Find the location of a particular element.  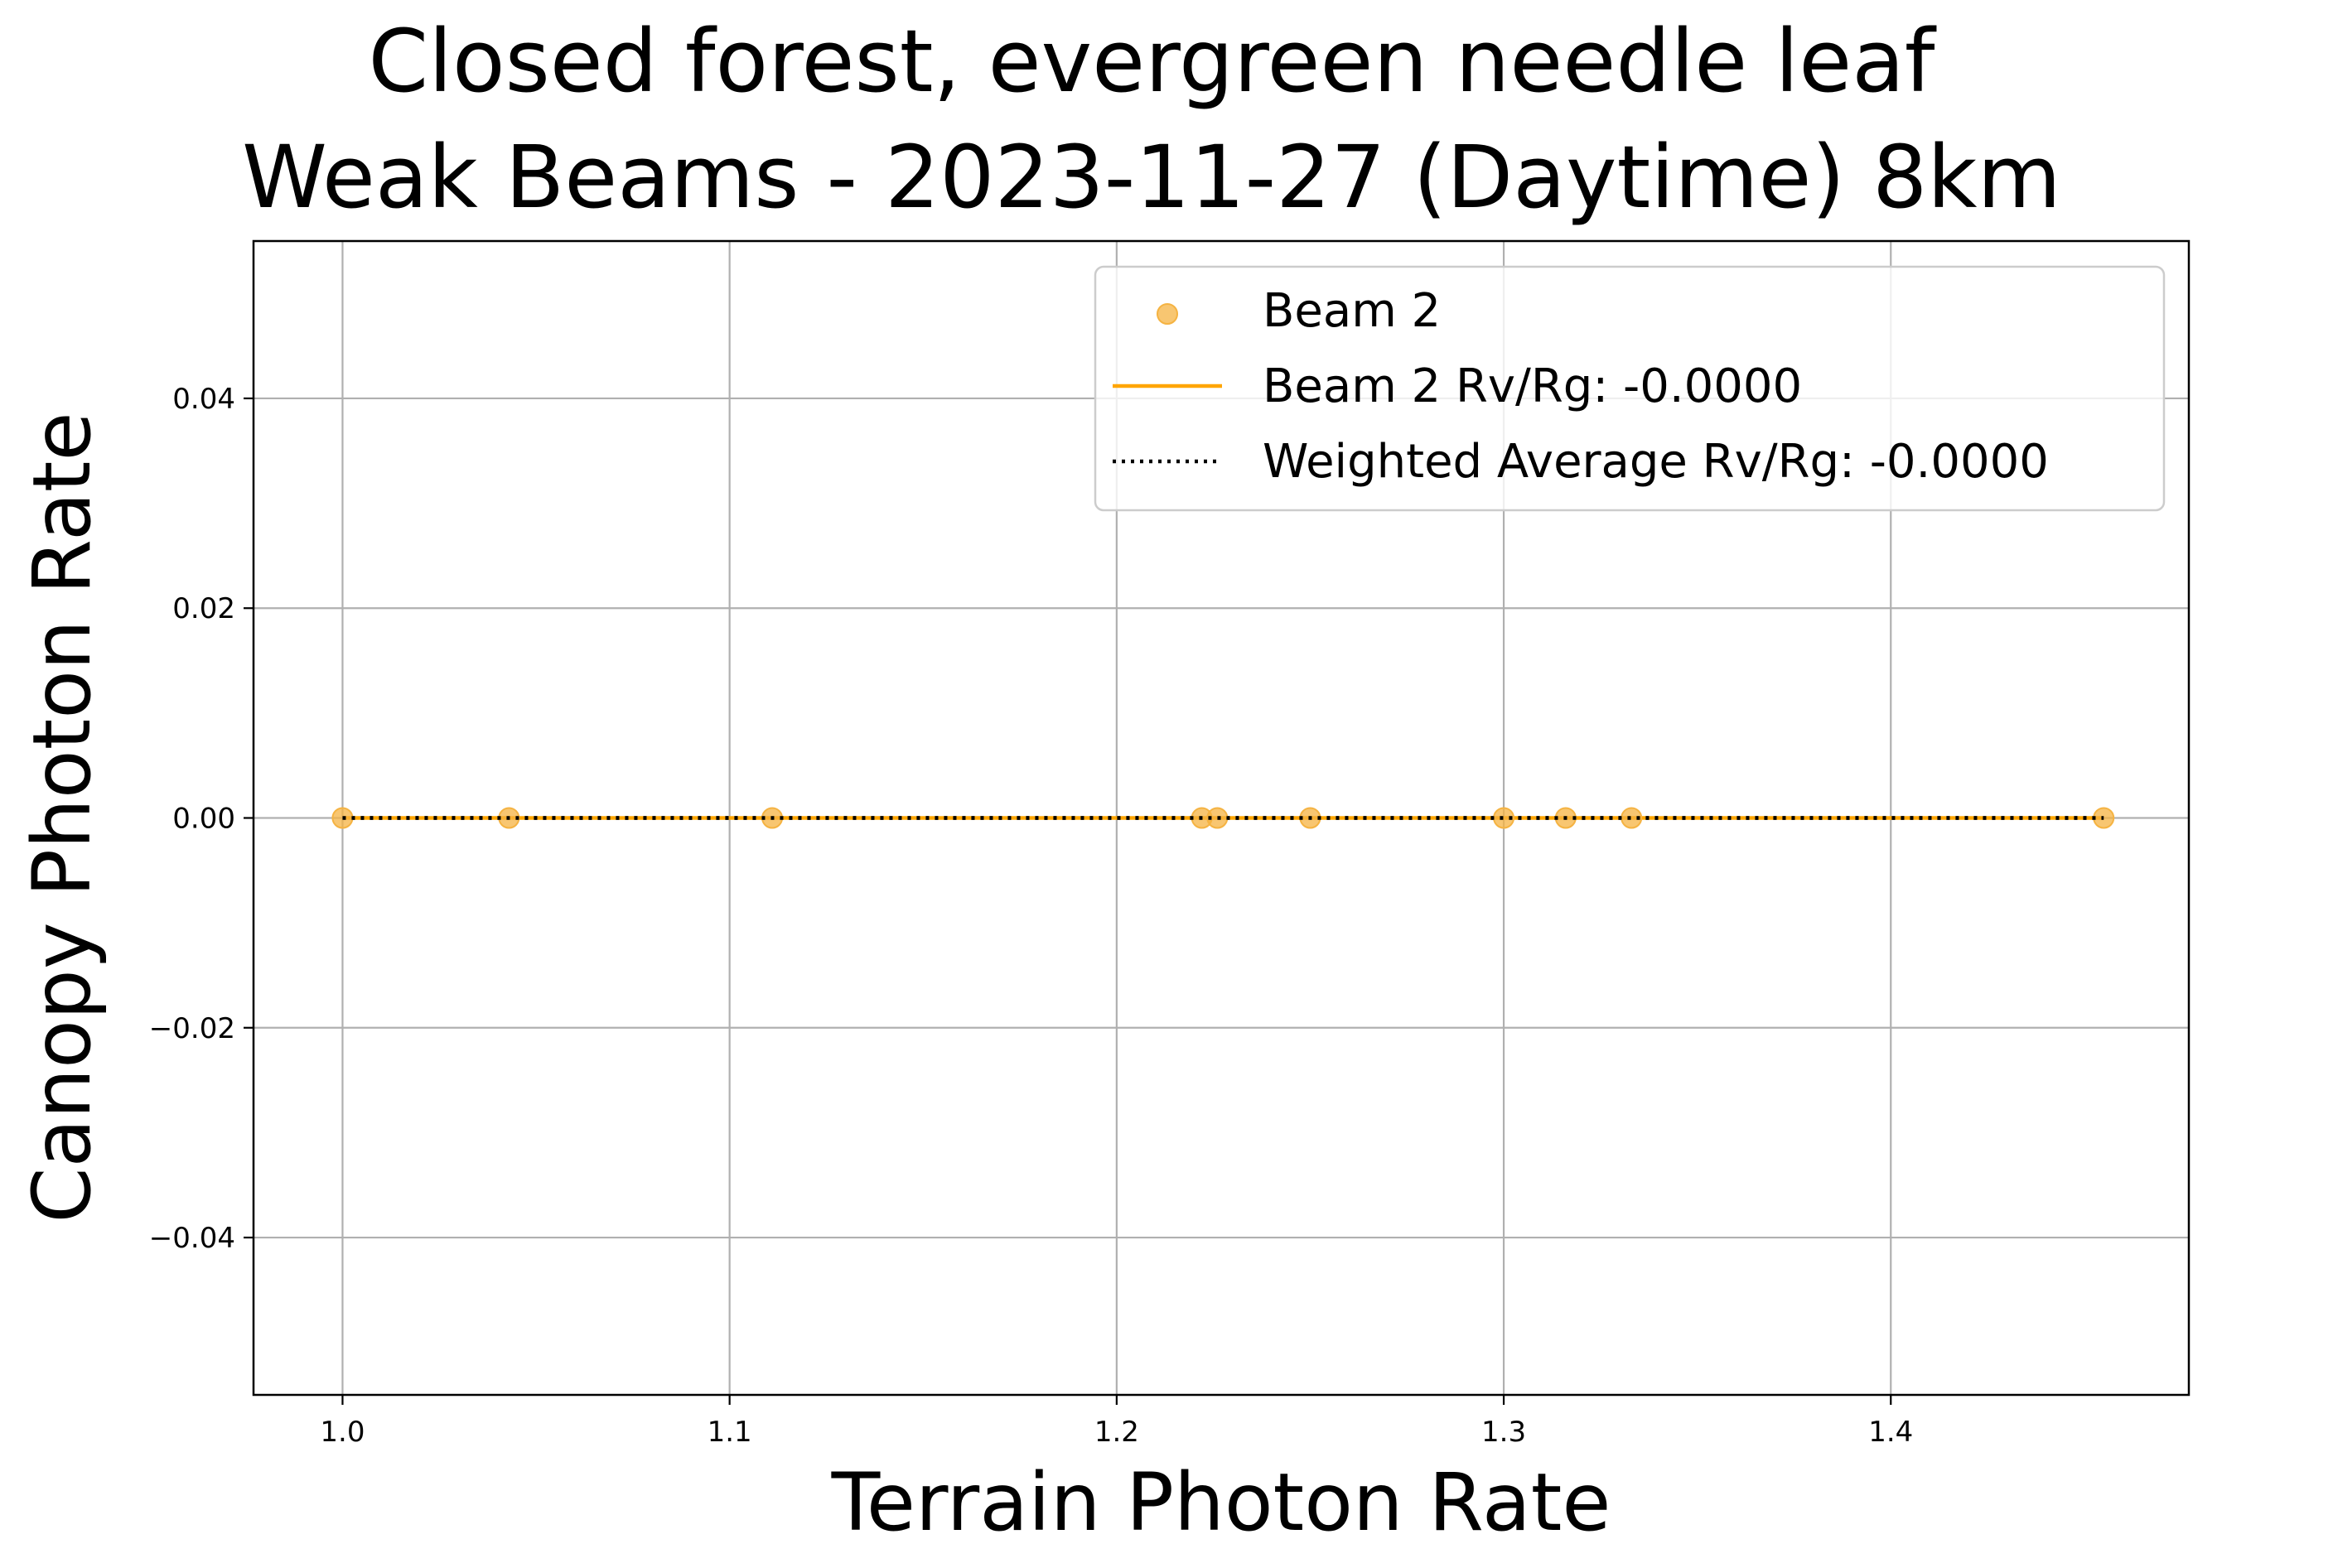

x-axis-ticks: 1.0 1.1 1.2 1.3 1.4 is located at coordinates (1116, 1422).